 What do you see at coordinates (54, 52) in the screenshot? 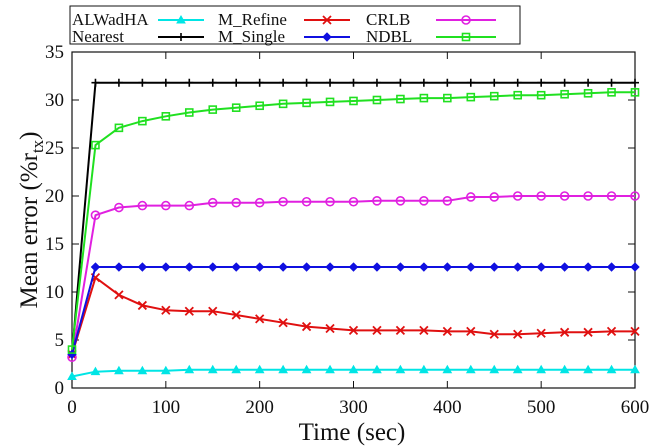
I see `y-tick-label: 35` at bounding box center [54, 52].